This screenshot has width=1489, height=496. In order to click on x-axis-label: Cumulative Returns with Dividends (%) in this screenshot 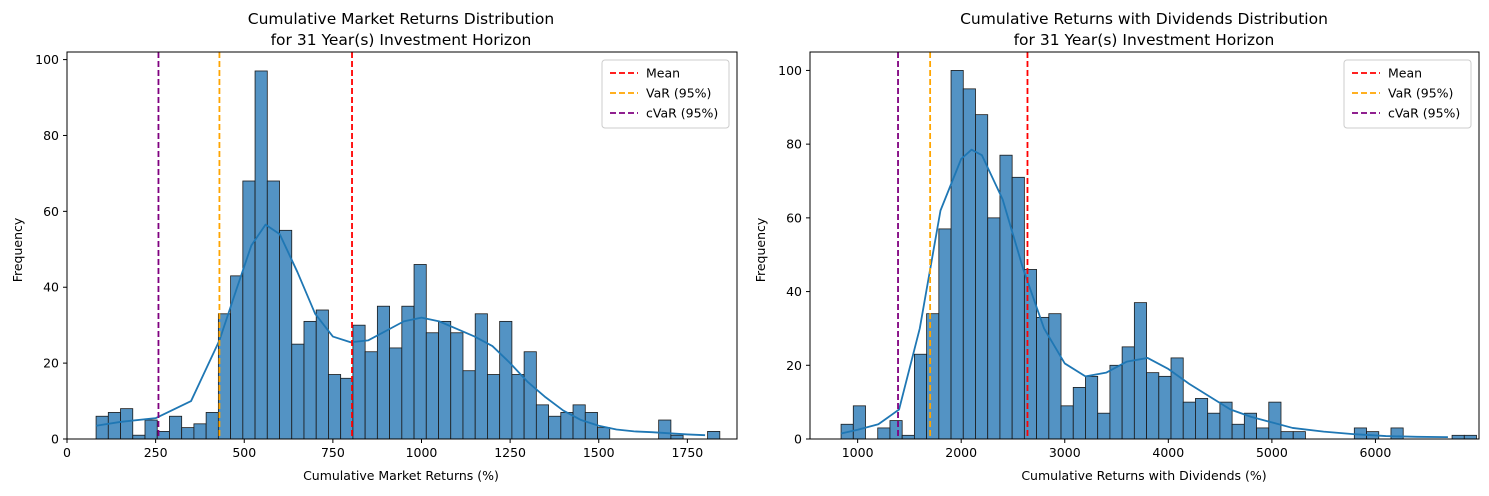, I will do `click(1143, 475)`.